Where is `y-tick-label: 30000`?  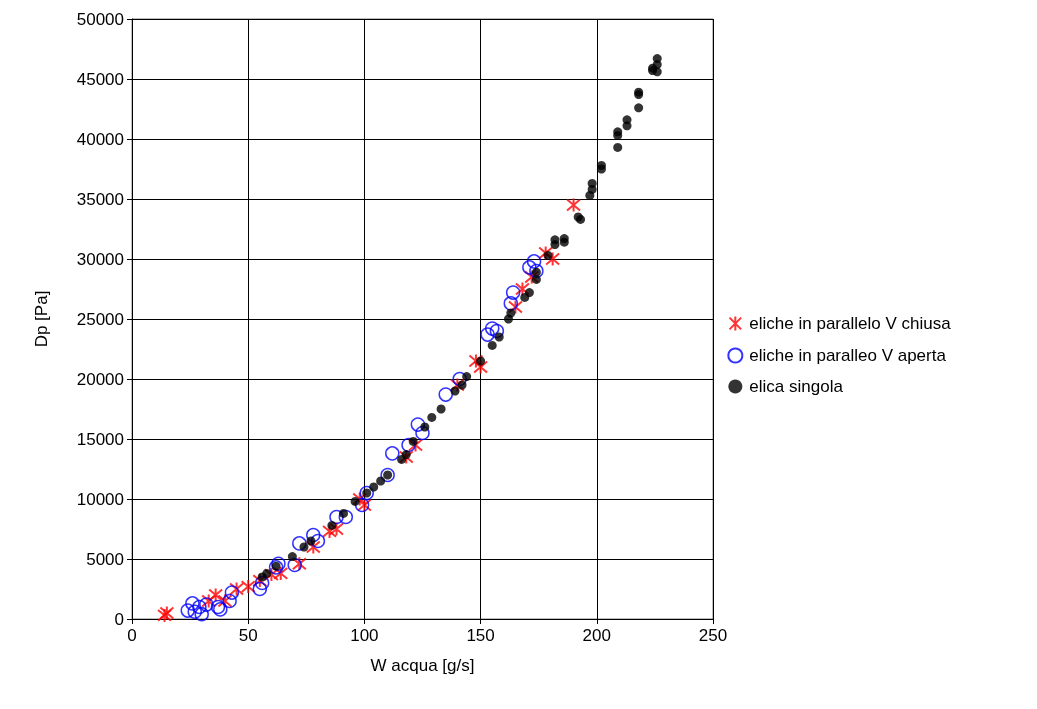
y-tick-label: 30000 is located at coordinates (100, 259).